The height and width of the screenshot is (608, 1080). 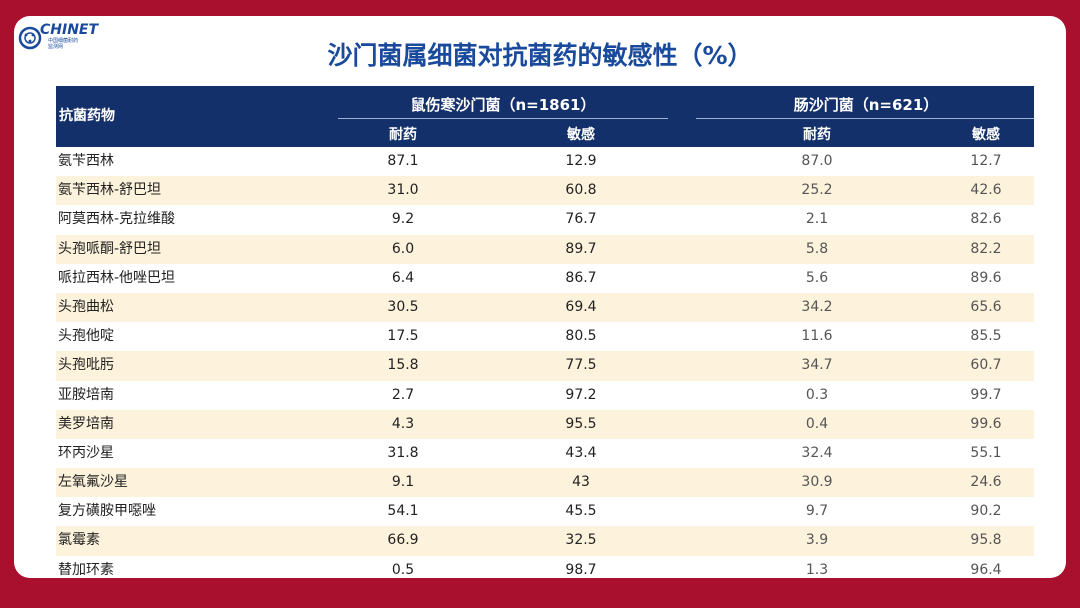 I want to click on sensitive-value-cell: 43.4, so click(x=581, y=452).